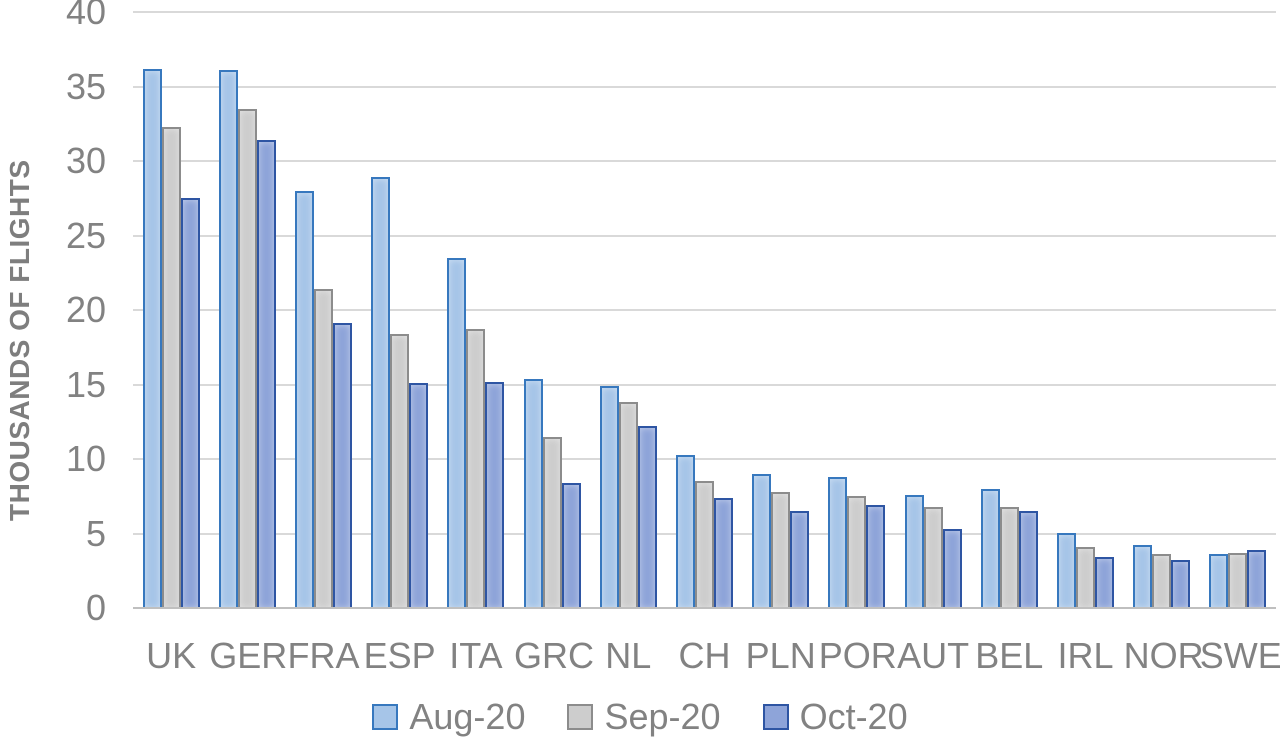 This screenshot has width=1280, height=744. Describe the element at coordinates (1163, 655) in the screenshot. I see `x-tick-label-nor: NOR` at that location.